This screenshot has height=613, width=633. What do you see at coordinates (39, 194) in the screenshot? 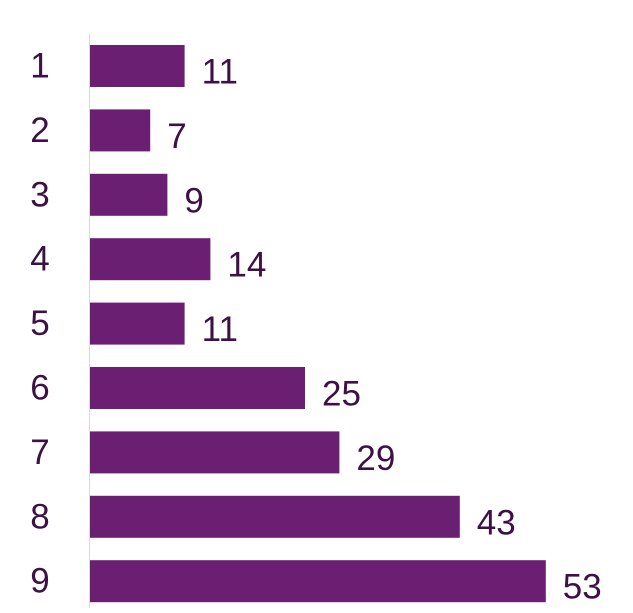
I see `category-label-3: 3` at bounding box center [39, 194].